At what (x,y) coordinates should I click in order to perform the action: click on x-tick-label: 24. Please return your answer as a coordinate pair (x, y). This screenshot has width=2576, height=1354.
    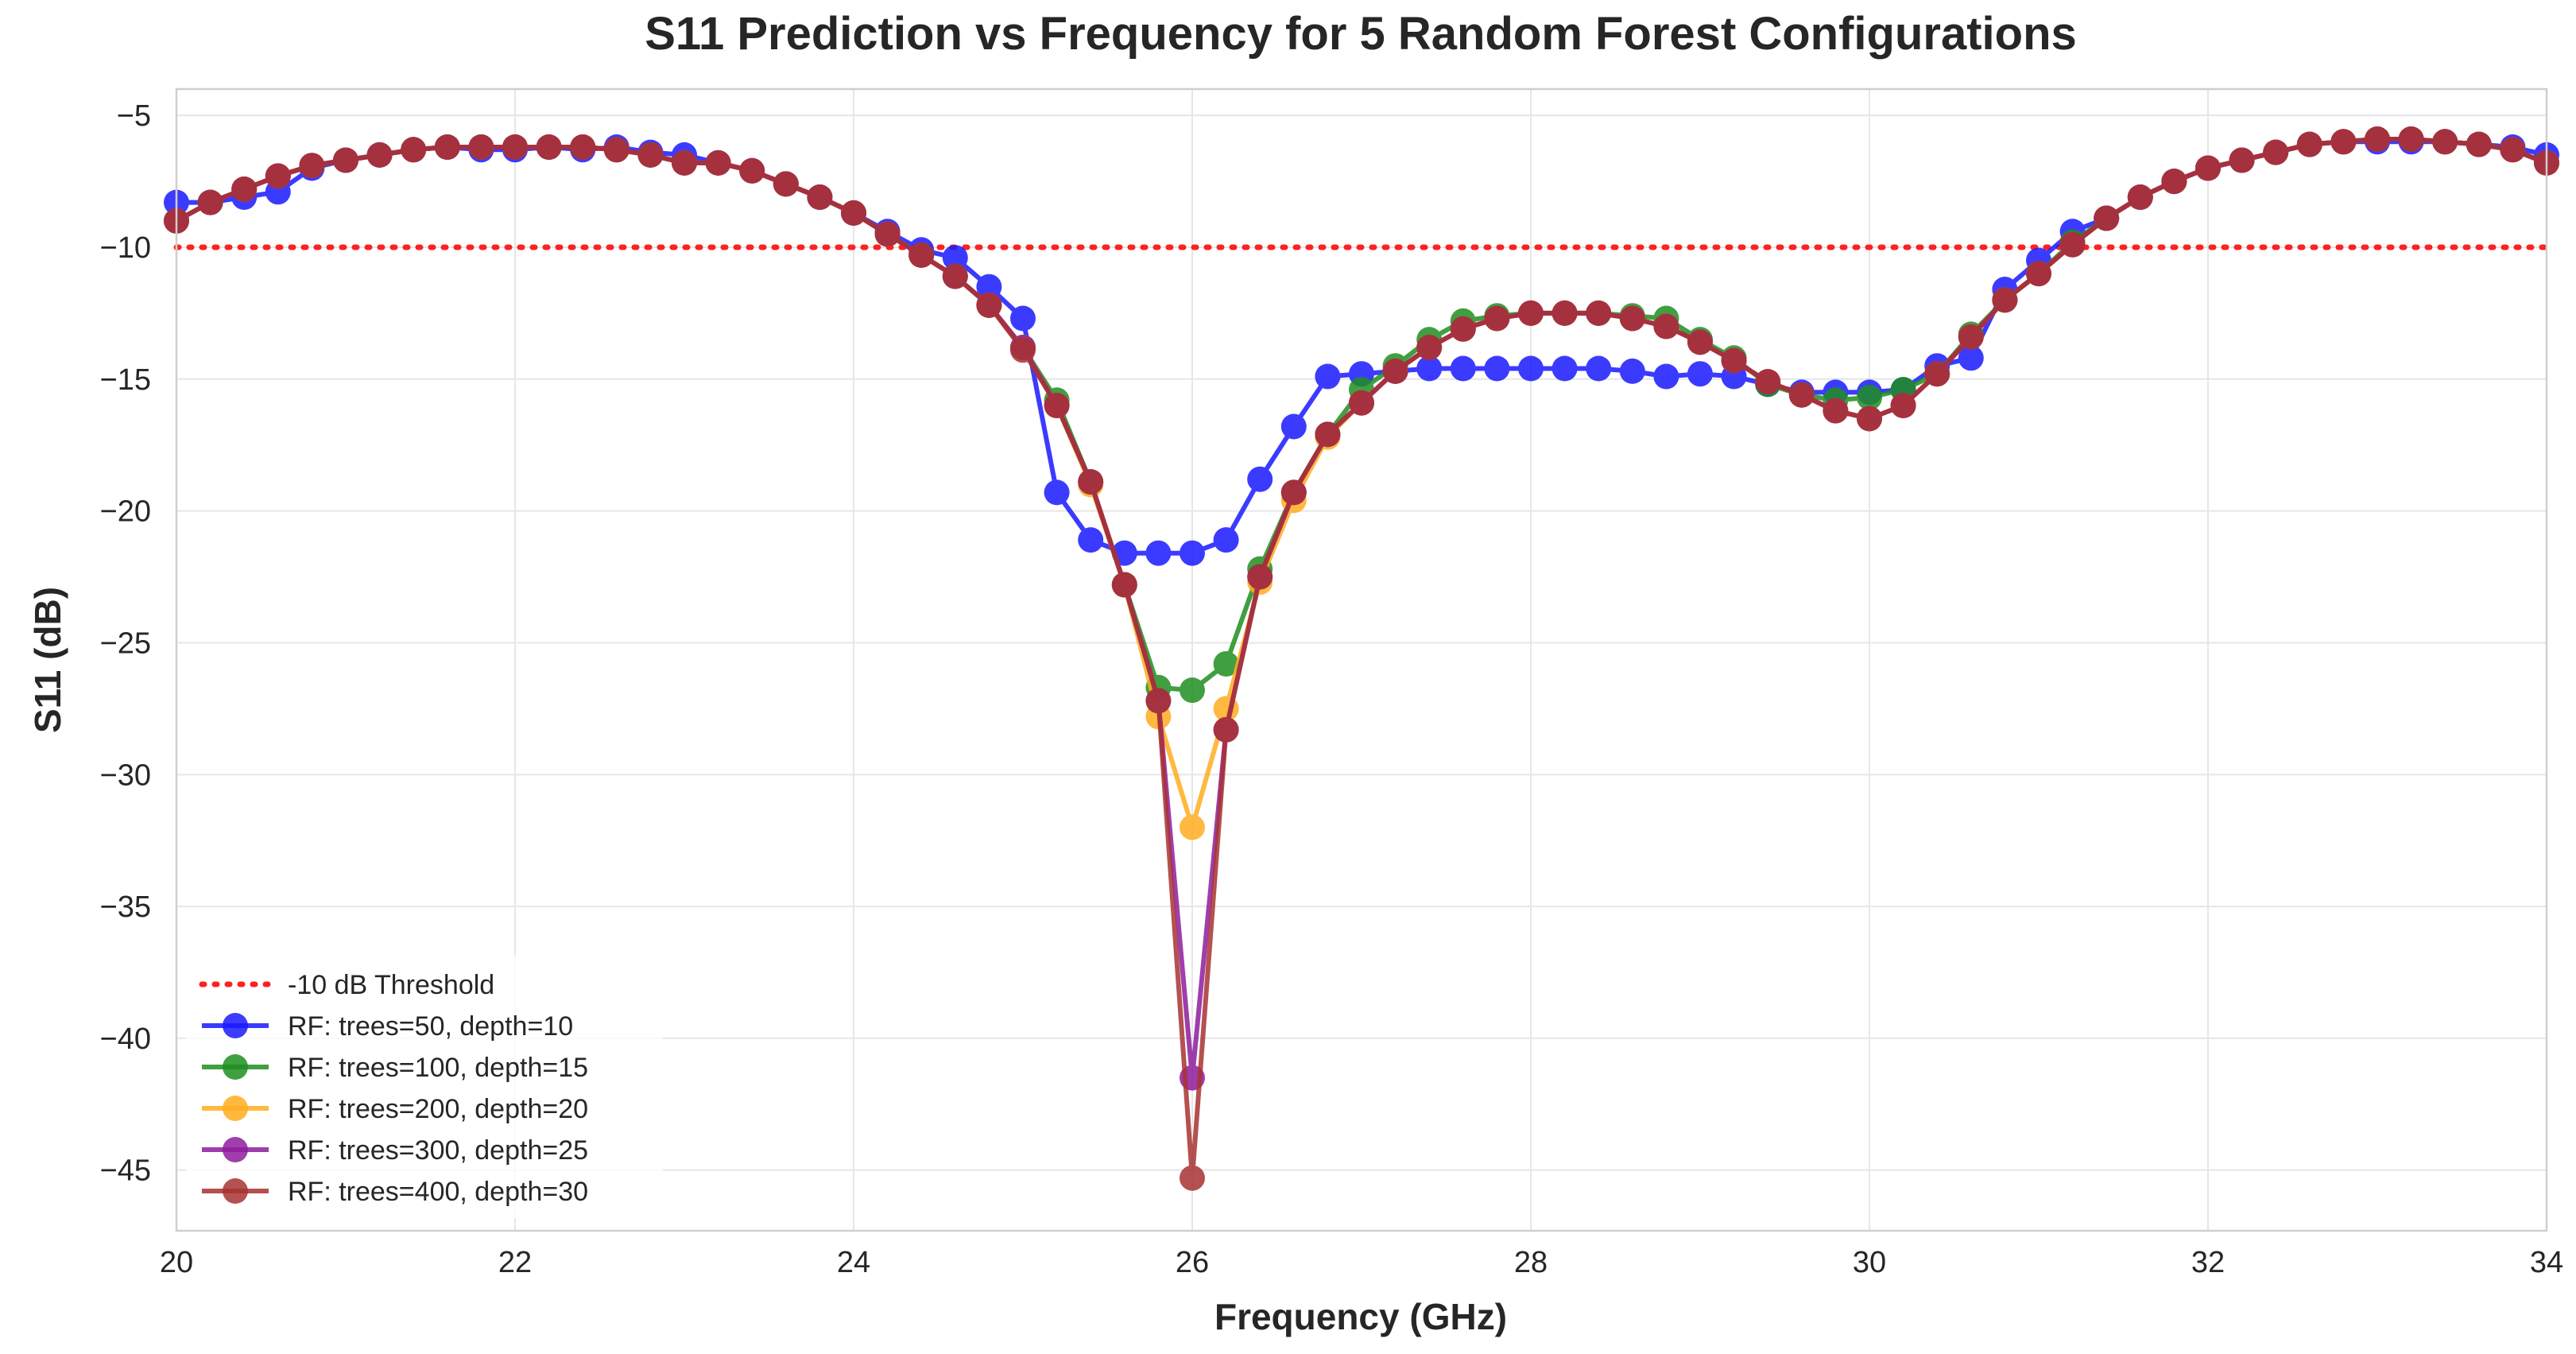
    Looking at the image, I should click on (853, 1262).